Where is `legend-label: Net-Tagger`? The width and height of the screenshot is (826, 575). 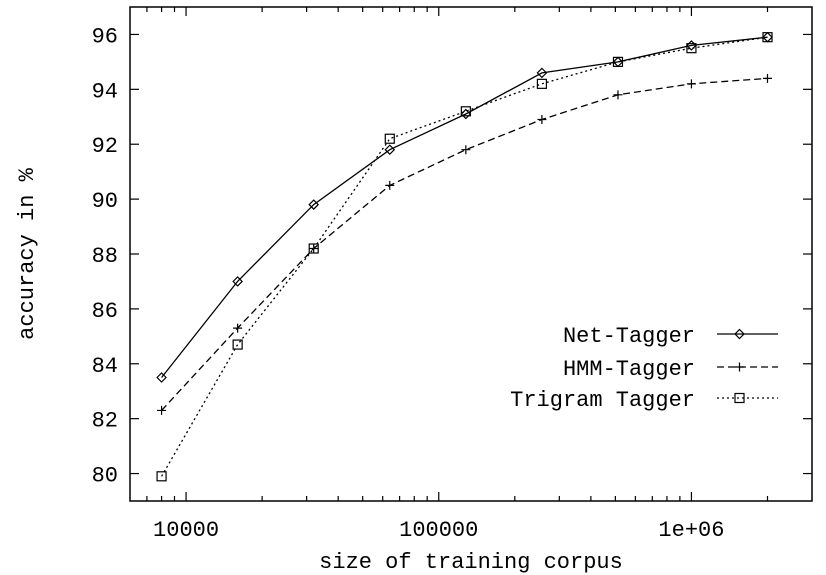 legend-label: Net-Tagger is located at coordinates (629, 336).